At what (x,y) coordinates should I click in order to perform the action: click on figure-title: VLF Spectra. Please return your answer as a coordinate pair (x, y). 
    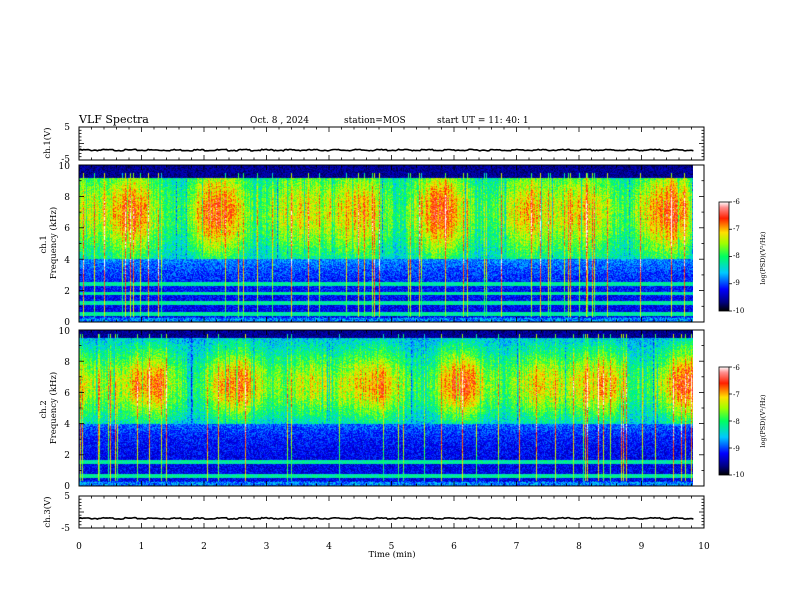
    Looking at the image, I should click on (113, 119).